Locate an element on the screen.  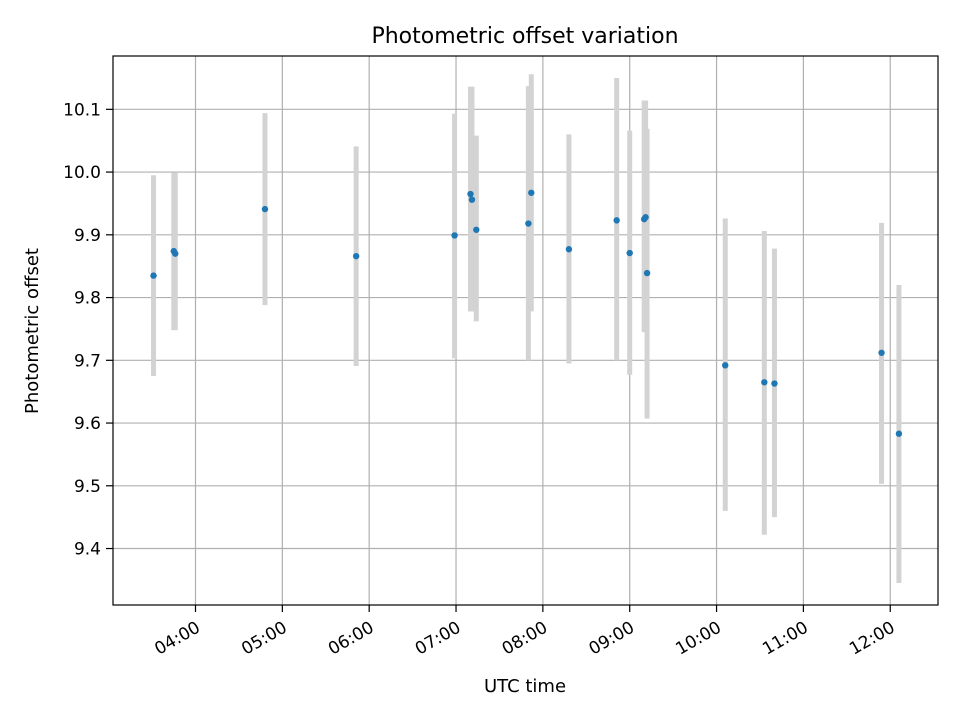
y-tick-label: 9.7 is located at coordinates (87, 361).